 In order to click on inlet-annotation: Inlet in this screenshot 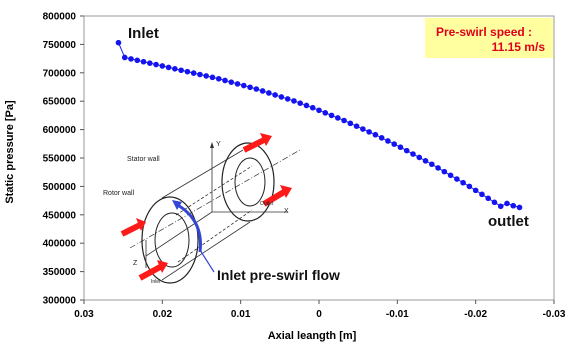, I will do `click(143, 33)`.